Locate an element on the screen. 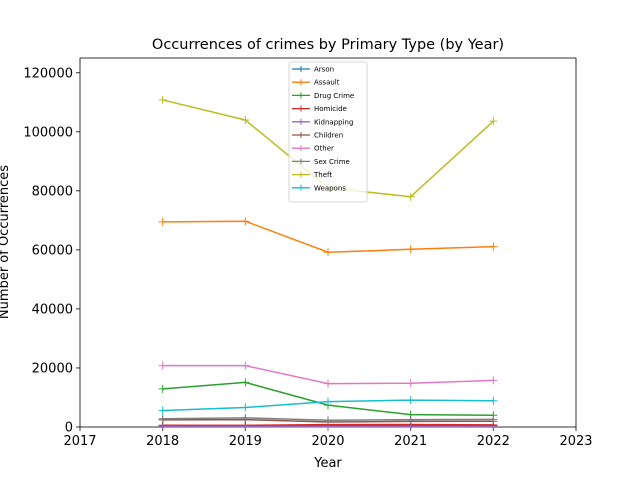 Image resolution: width=640 pixels, height=480 pixels. y-tick-label: 20000 is located at coordinates (52, 368).